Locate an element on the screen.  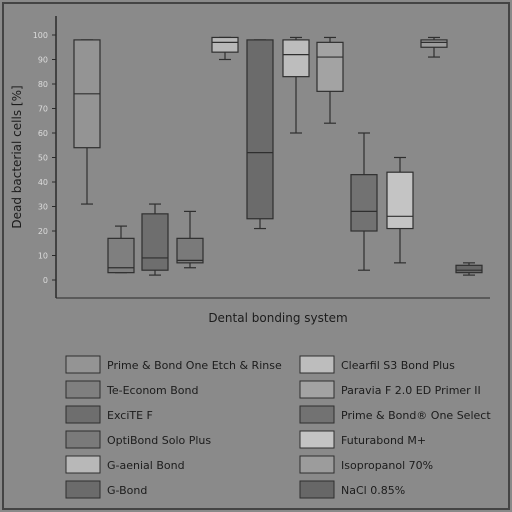
legend-item: Futurabond M+ is located at coordinates (362, 439).